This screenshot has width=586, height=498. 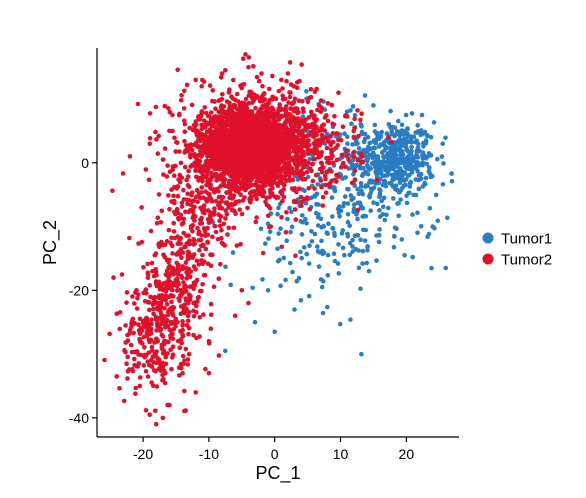 I want to click on x-tick-label: -20, so click(x=143, y=454).